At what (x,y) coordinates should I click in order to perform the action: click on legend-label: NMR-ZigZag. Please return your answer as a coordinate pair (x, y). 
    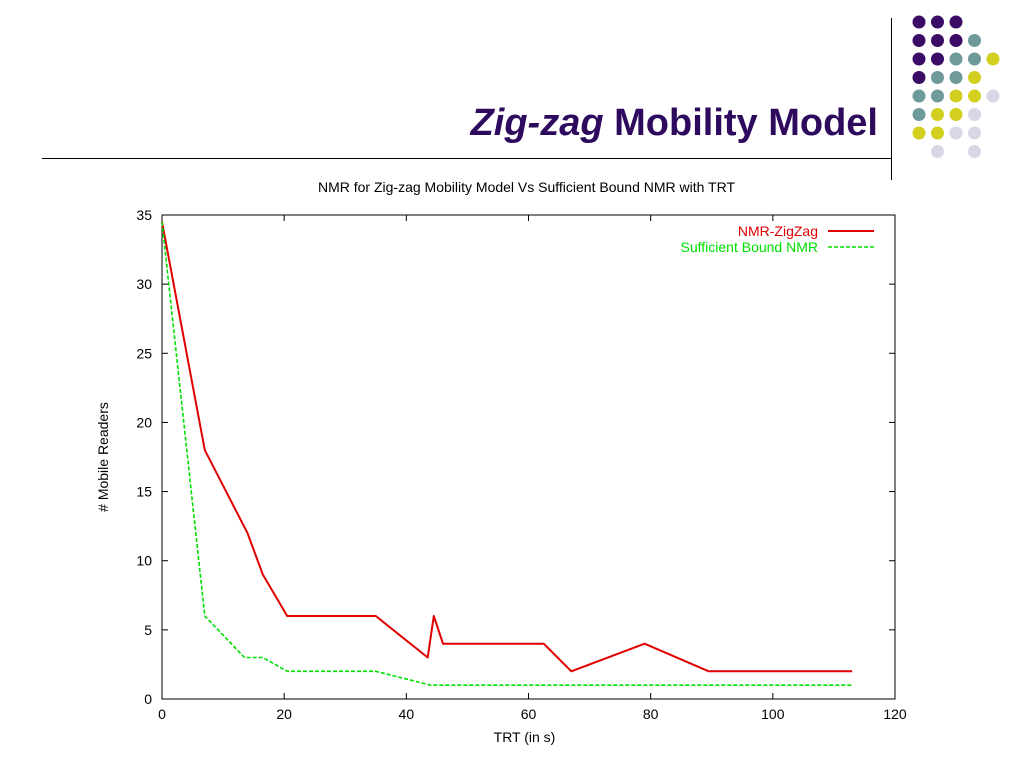
    Looking at the image, I should click on (778, 231).